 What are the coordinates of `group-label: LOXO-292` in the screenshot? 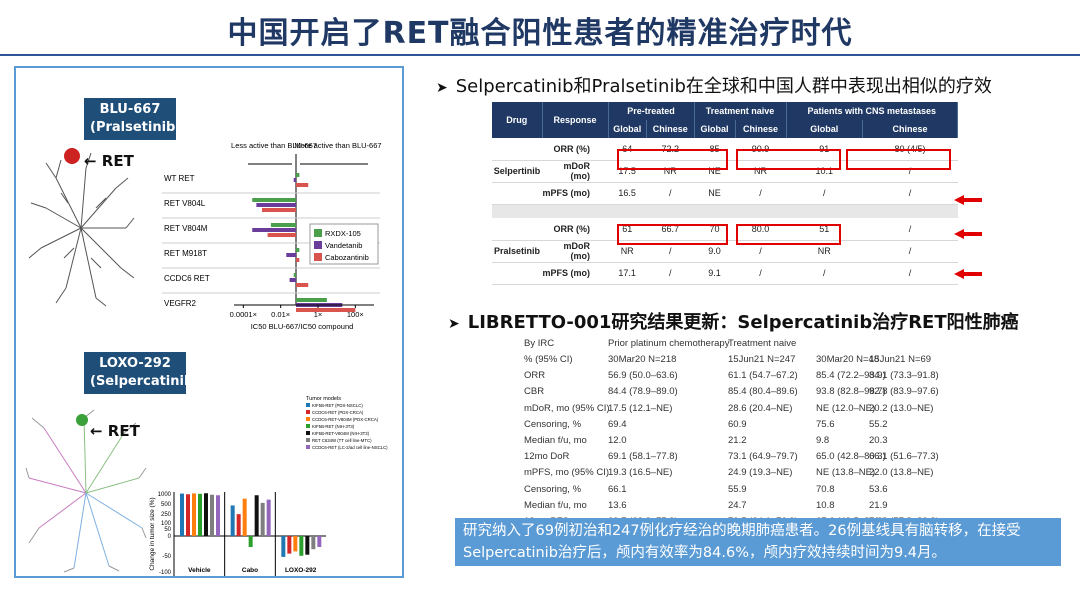 It's located at (301, 570).